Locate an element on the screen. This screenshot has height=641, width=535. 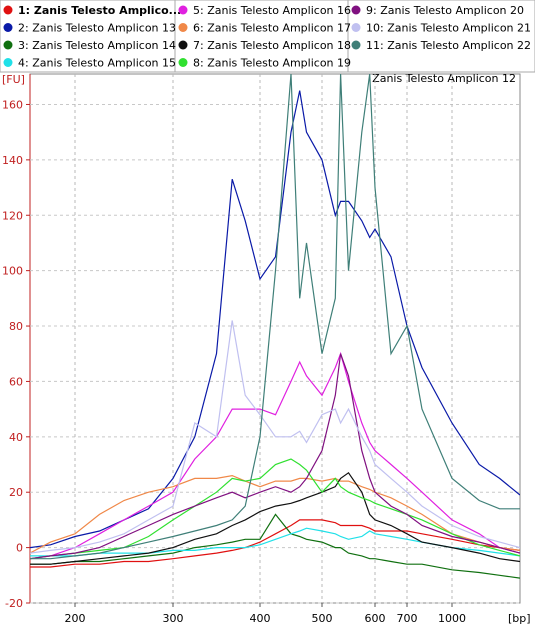
x-tick-label: 1000 is located at coordinates (452, 618).